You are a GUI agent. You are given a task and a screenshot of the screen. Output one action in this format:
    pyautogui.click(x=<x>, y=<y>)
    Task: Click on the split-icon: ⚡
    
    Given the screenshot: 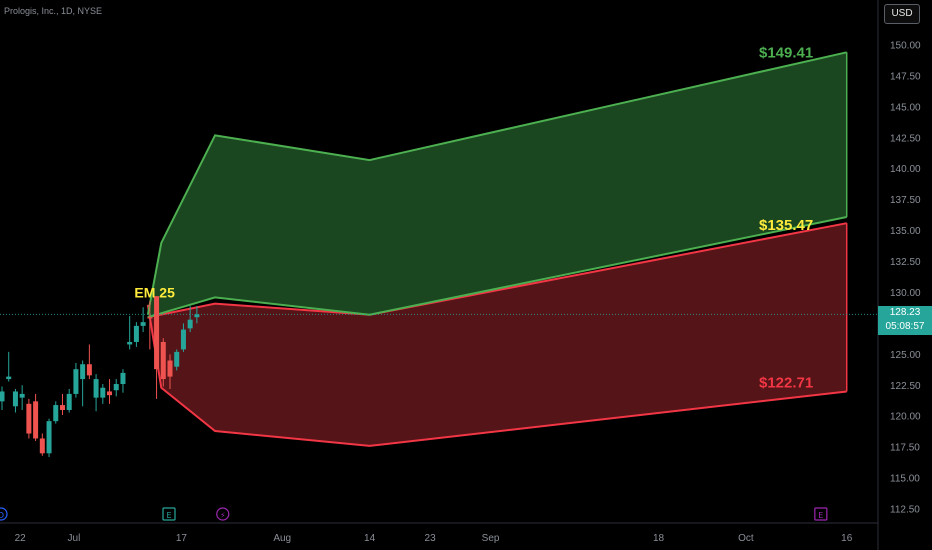 What is the action you would take?
    pyautogui.click(x=223, y=514)
    